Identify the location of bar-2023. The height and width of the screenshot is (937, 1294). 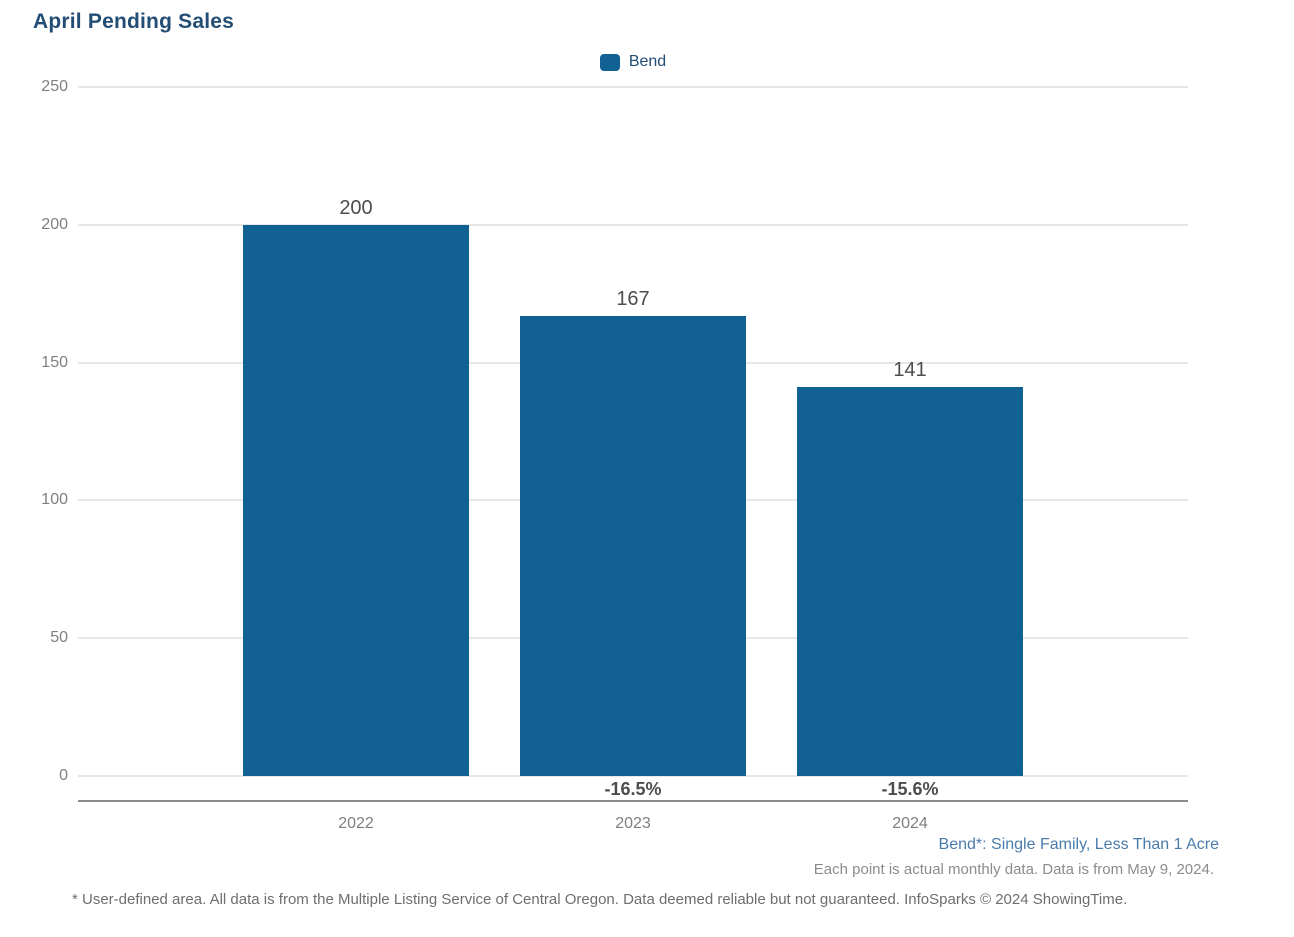
(633, 545).